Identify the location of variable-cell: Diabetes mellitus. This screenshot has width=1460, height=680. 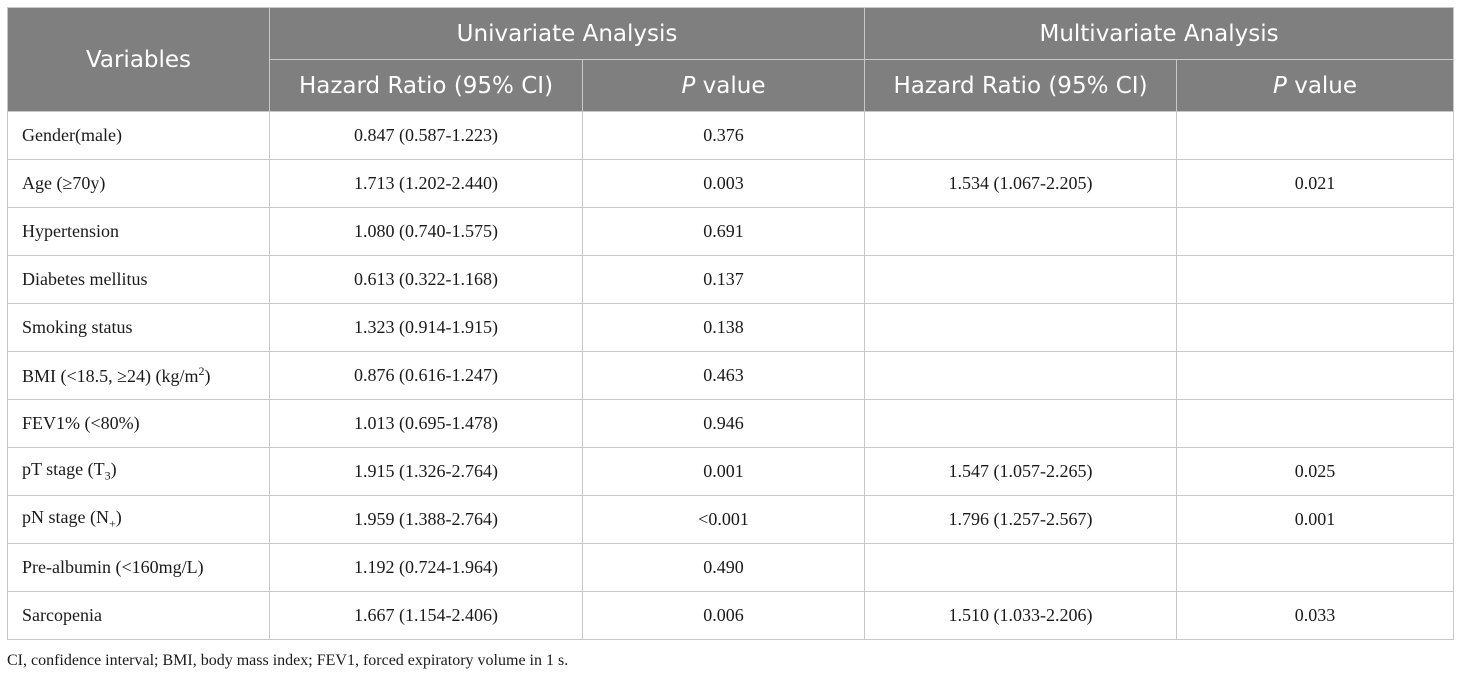
(138, 279).